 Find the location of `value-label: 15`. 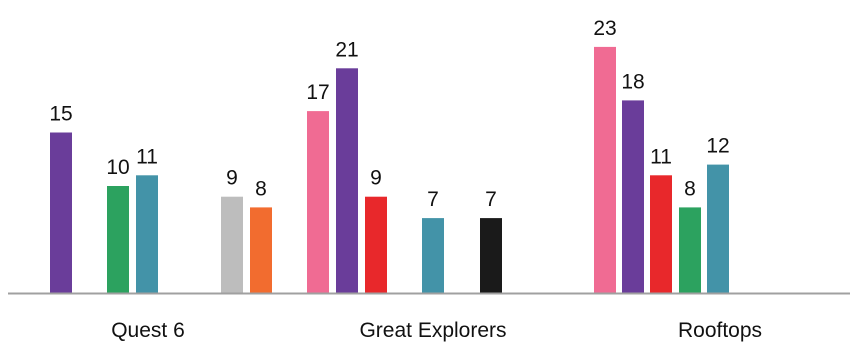

value-label: 15 is located at coordinates (60, 114).